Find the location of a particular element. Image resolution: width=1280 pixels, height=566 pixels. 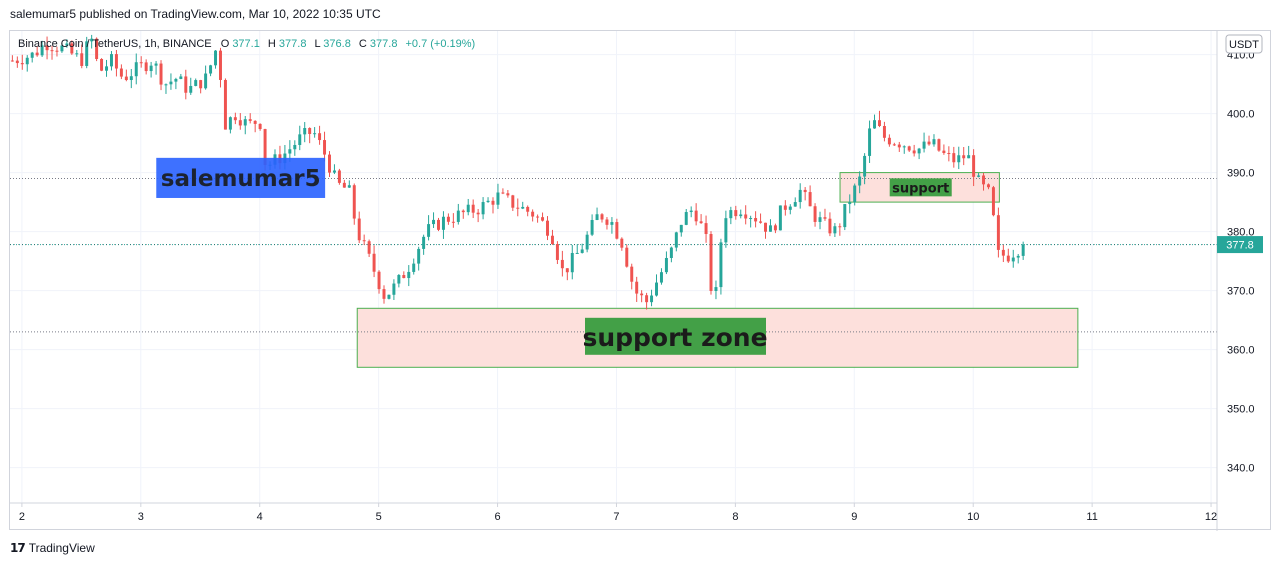

legend-open-value: 377.1 is located at coordinates (246, 44).